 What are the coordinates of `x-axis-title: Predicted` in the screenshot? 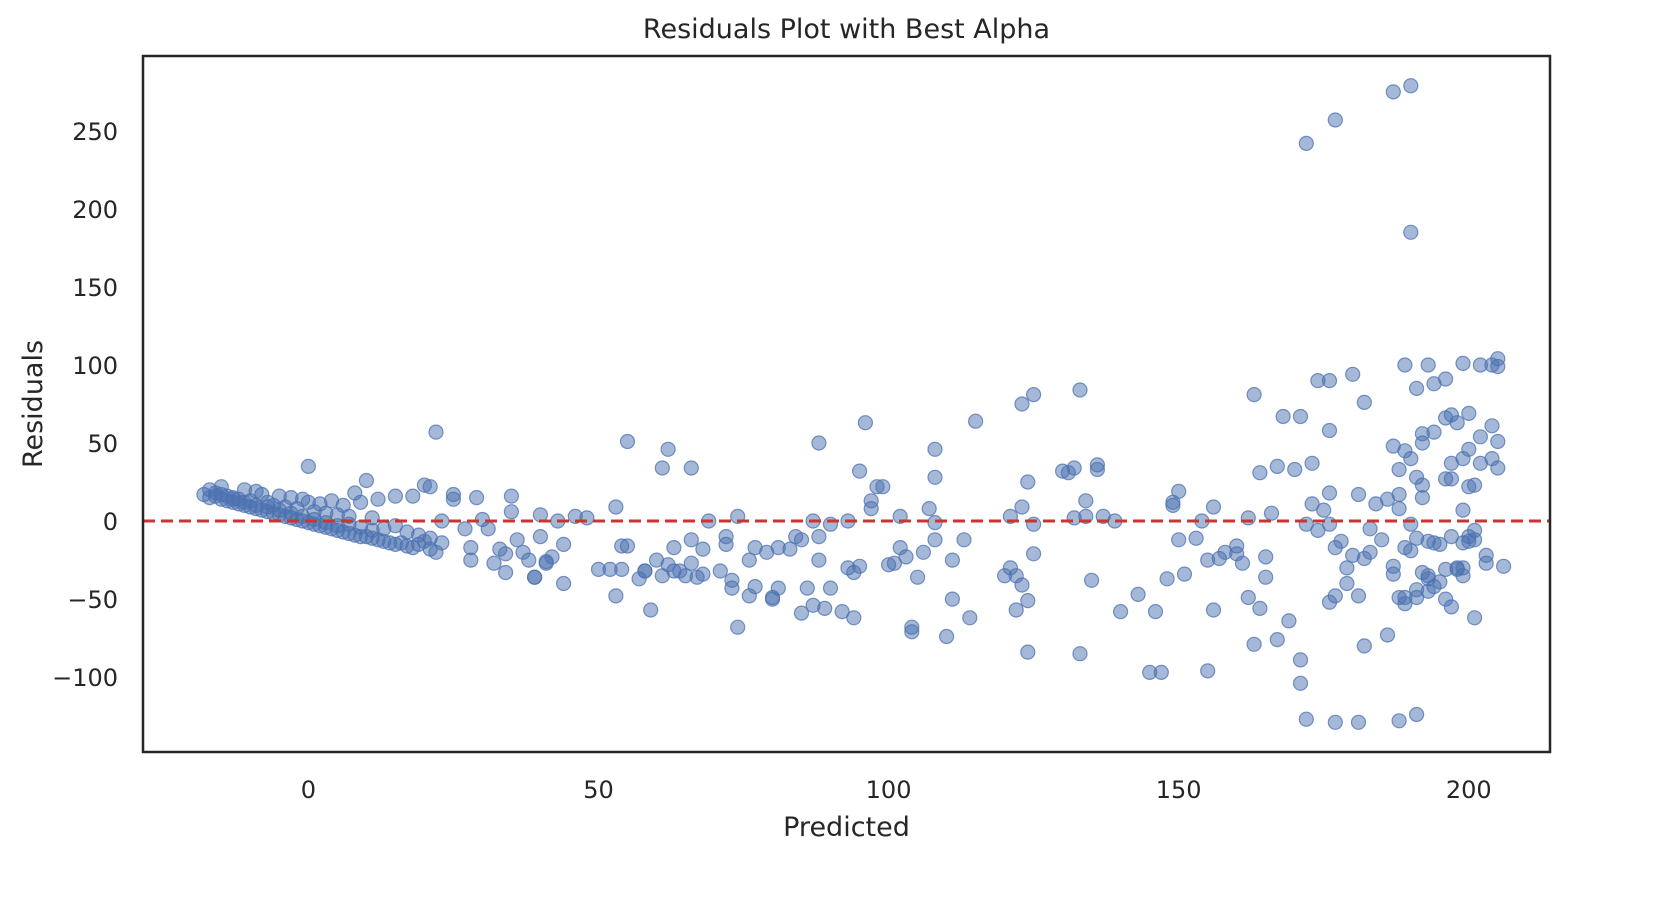 It's located at (846, 827).